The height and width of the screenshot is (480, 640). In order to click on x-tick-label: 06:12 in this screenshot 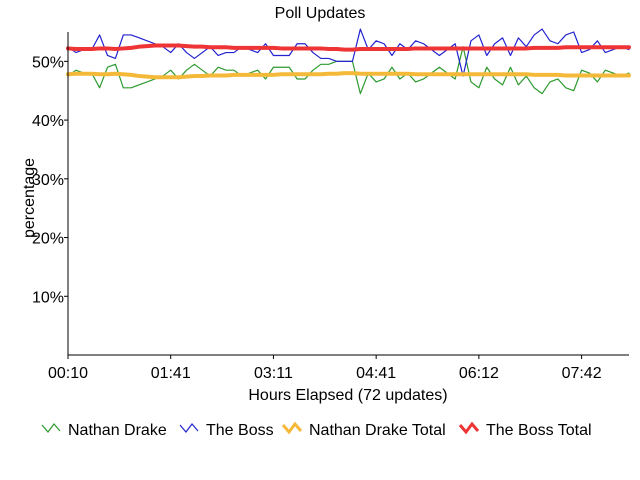, I will do `click(479, 373)`.